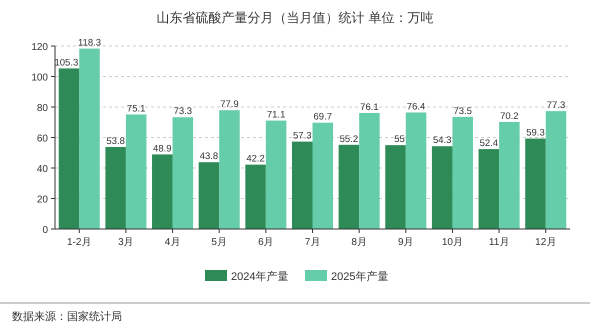  What do you see at coordinates (259, 276) in the screenshot?
I see `legend-label: 2024年产量` at bounding box center [259, 276].